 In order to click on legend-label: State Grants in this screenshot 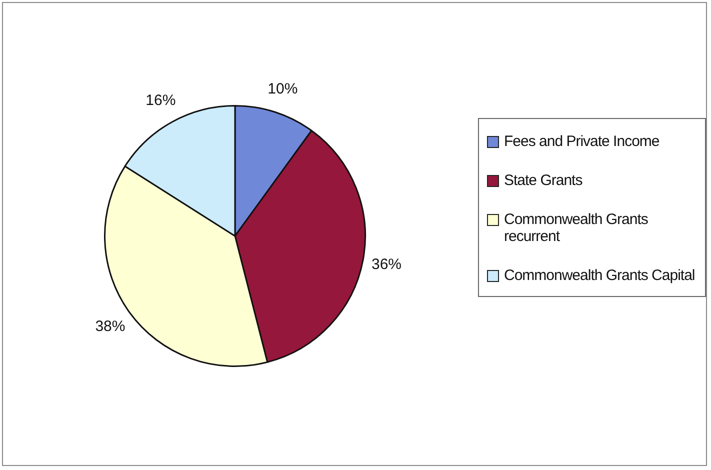, I will do `click(543, 180)`.